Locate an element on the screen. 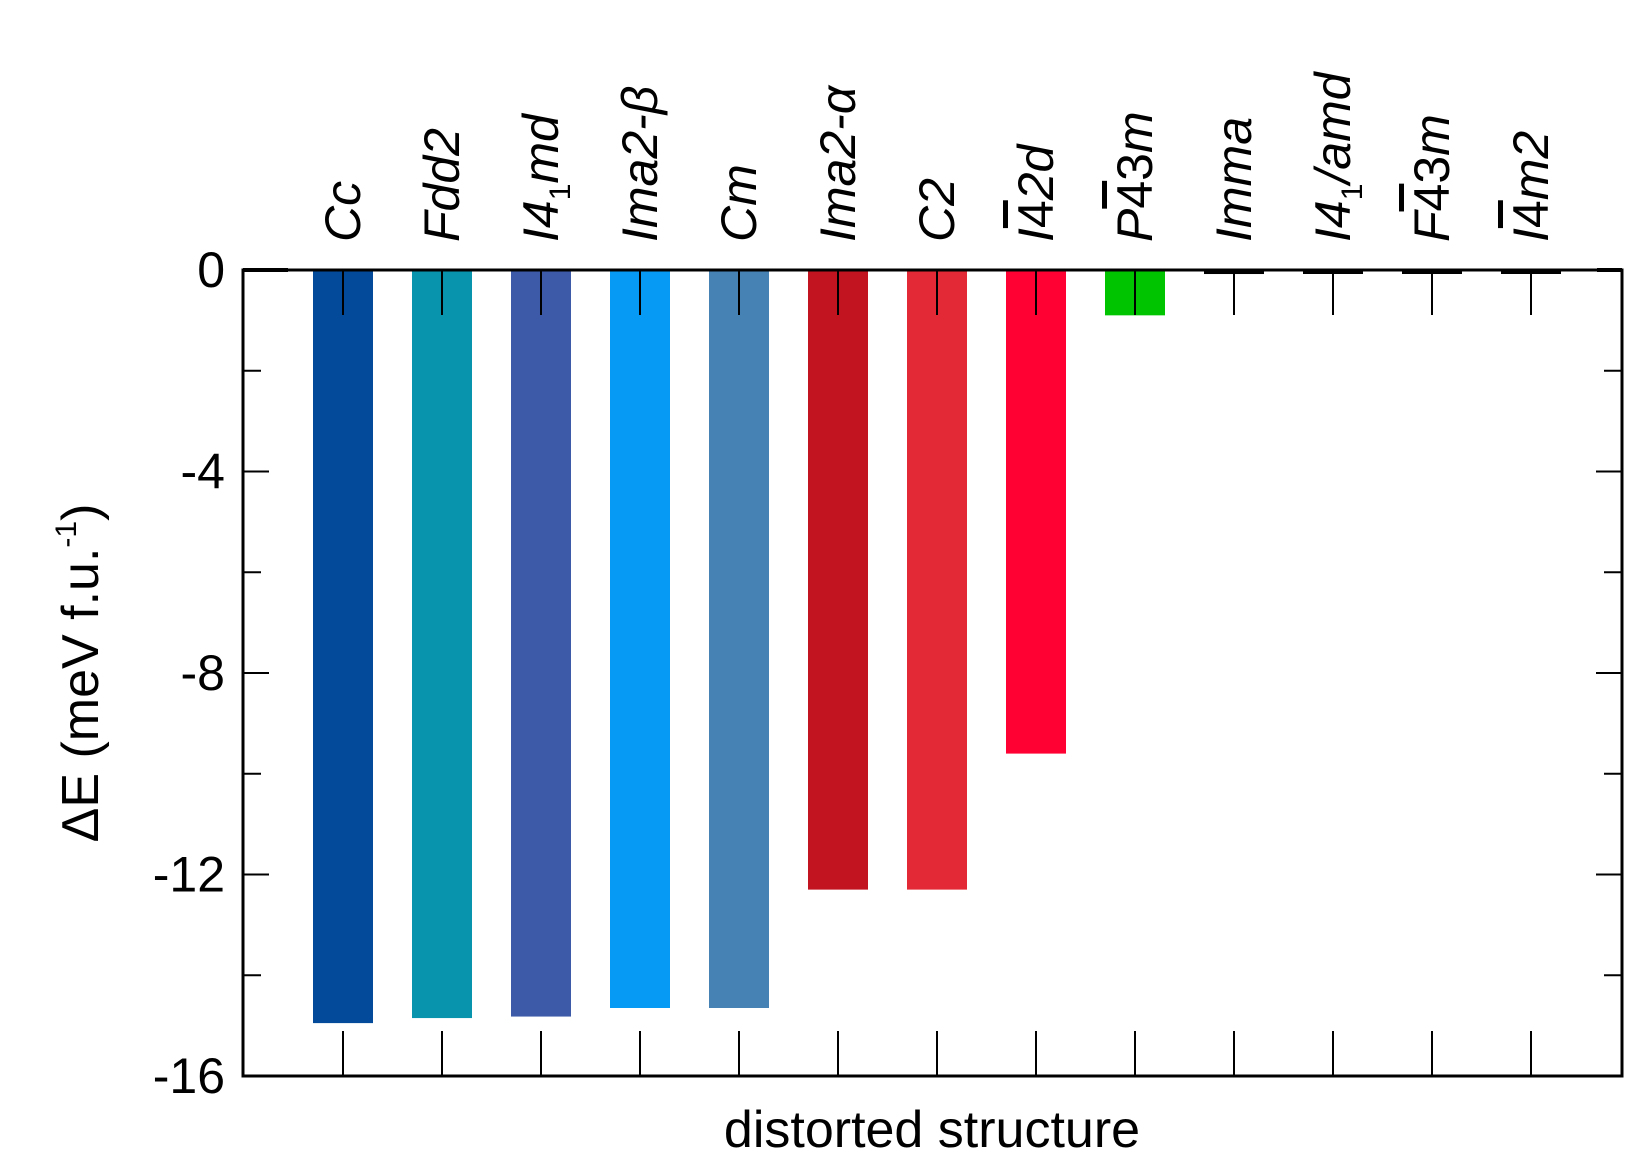 The width and height of the screenshot is (1638, 1159). y-axis-title-sup: -1 is located at coordinates (66, 534).